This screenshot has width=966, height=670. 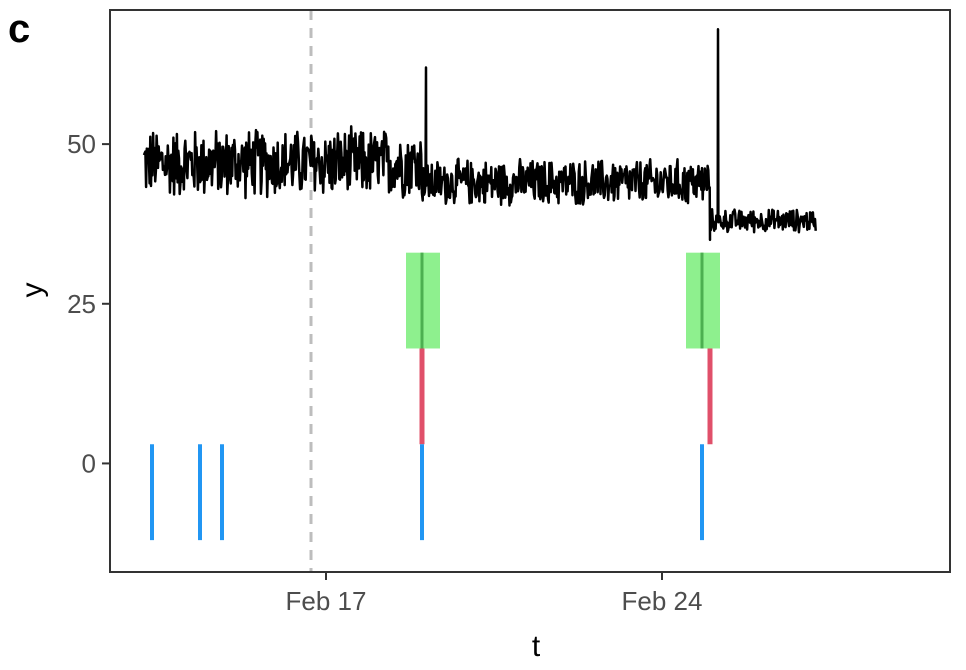 What do you see at coordinates (662, 601) in the screenshot?
I see `x-tick-label-2: Feb 24` at bounding box center [662, 601].